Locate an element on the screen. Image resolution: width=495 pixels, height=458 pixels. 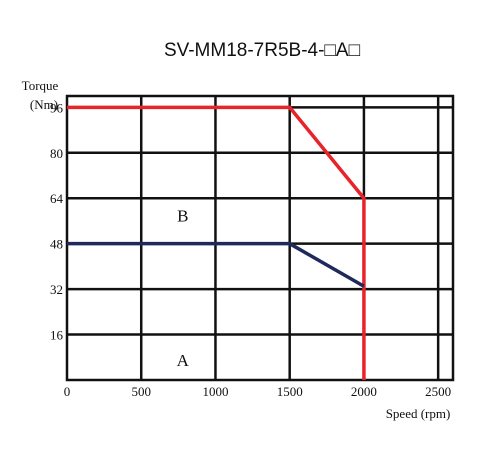
x-tick-label: 1000 is located at coordinates (215, 391).